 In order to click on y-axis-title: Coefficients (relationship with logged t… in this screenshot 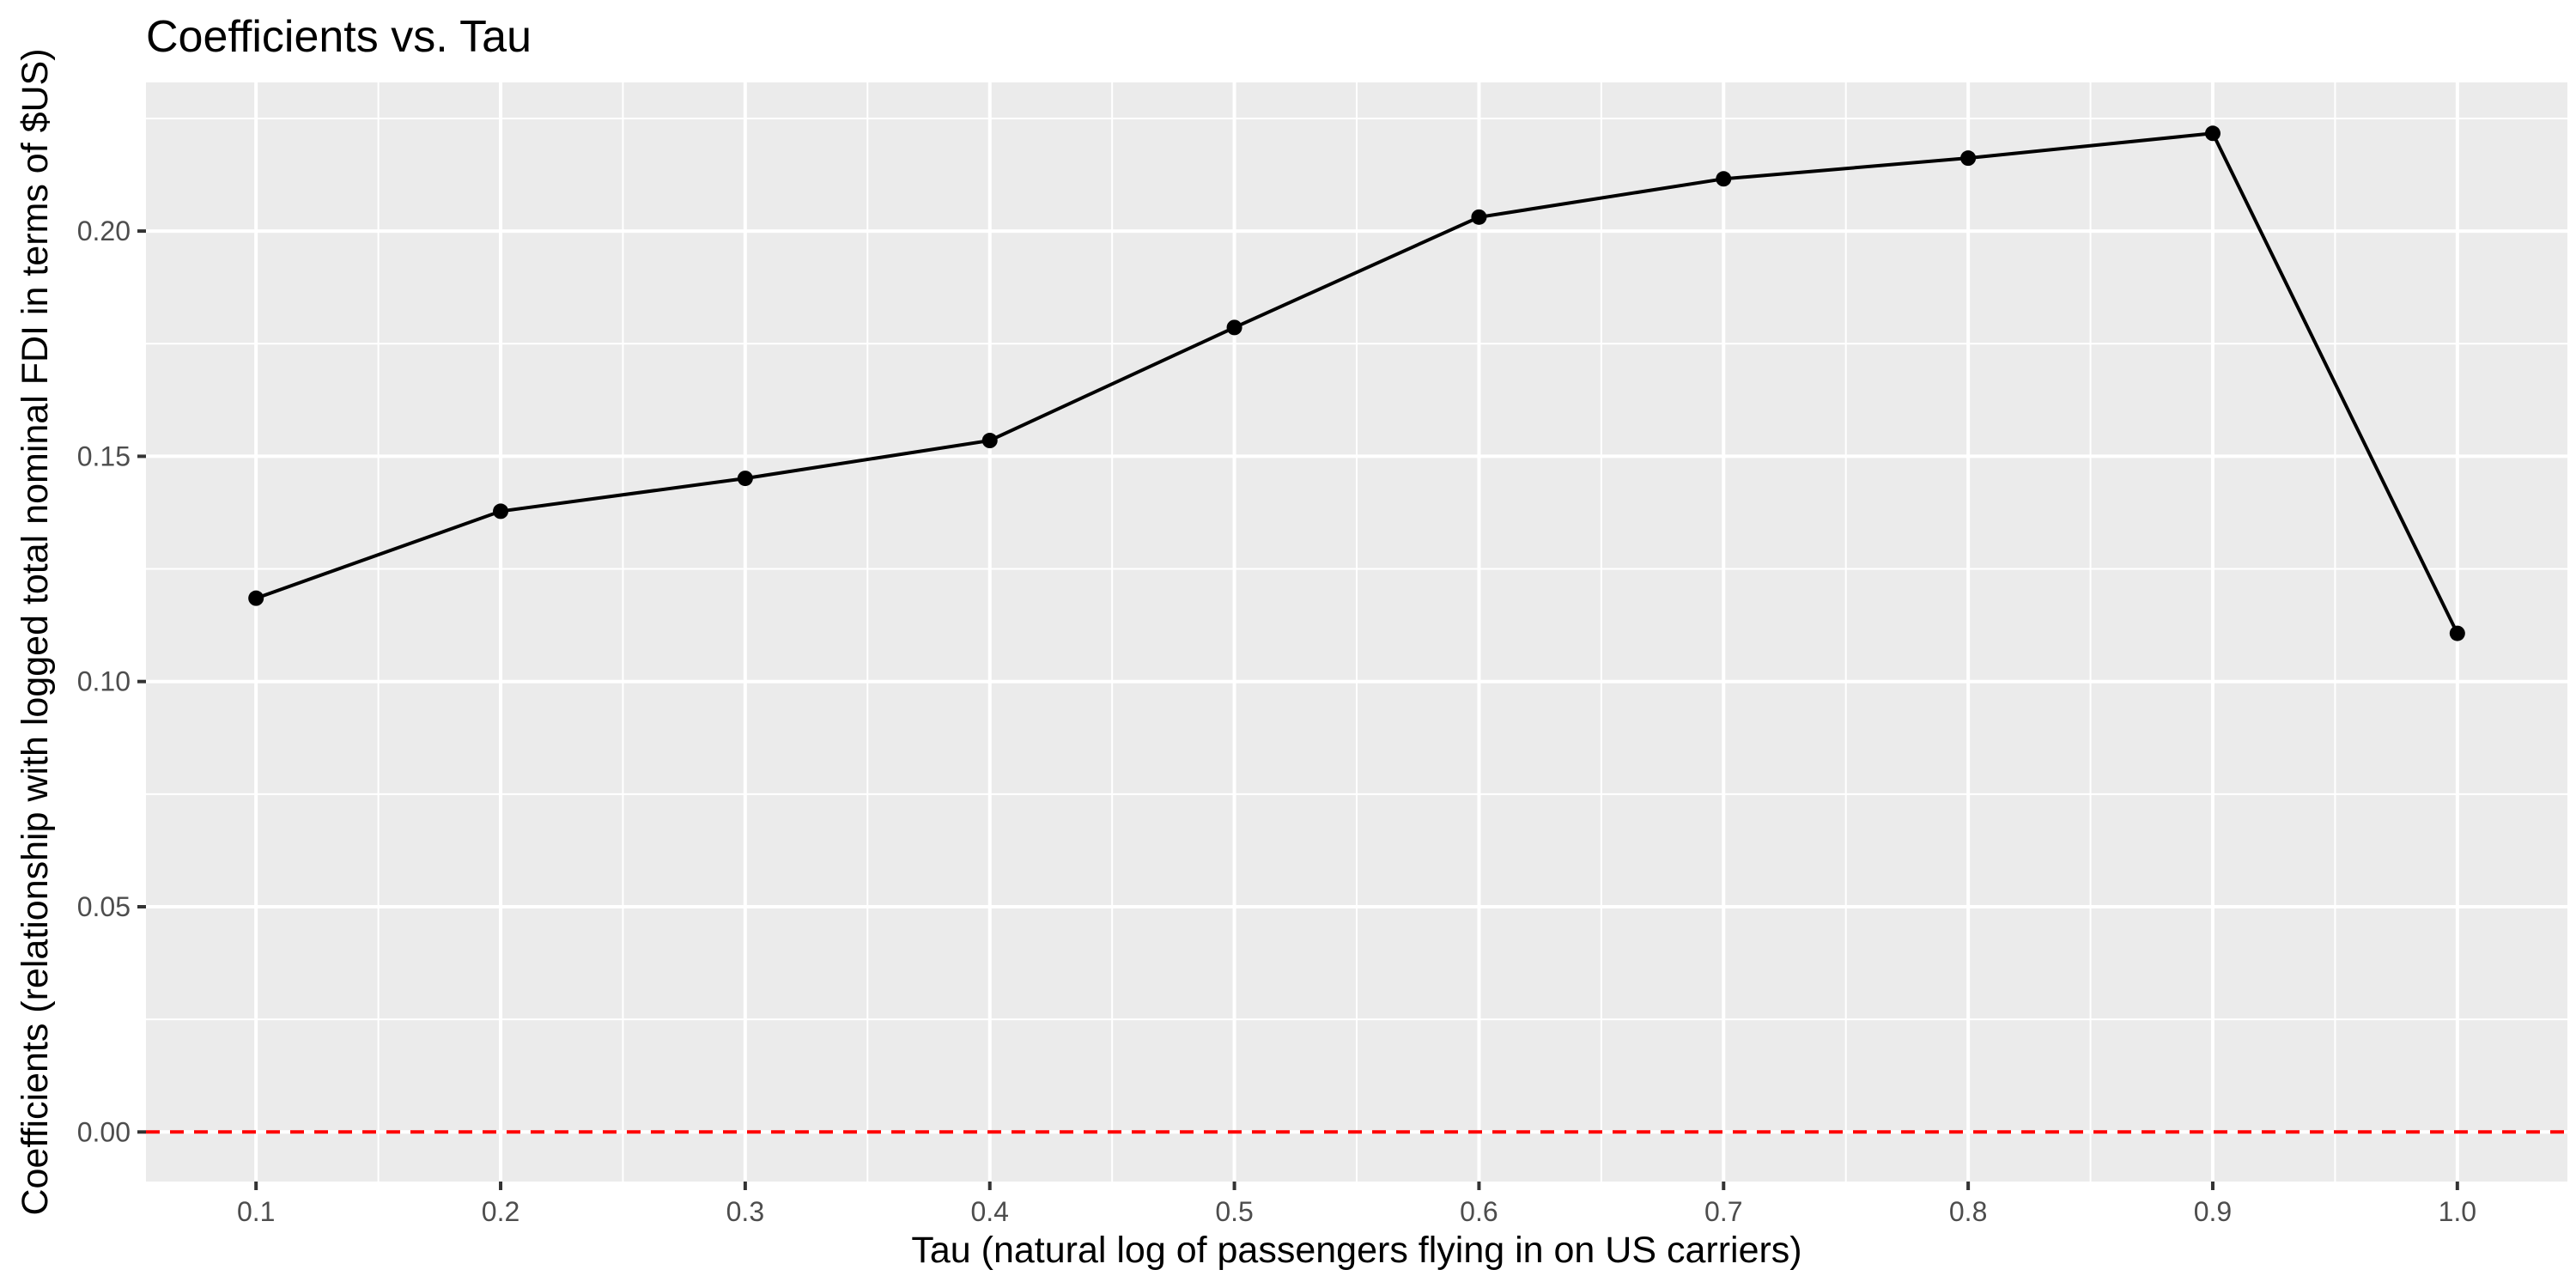, I will do `click(36, 631)`.